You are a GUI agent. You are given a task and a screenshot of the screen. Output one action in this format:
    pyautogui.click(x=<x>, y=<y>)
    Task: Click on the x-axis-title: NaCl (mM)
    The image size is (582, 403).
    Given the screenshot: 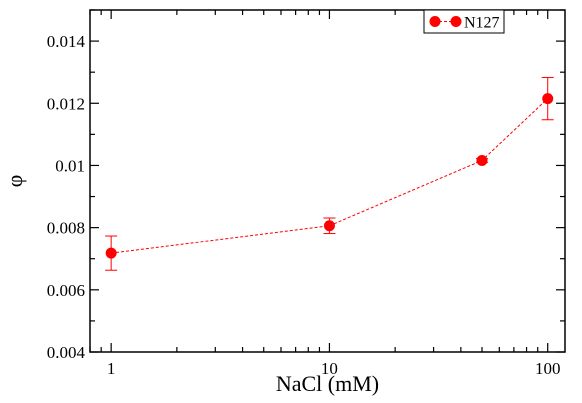 What is the action you would take?
    pyautogui.click(x=327, y=383)
    